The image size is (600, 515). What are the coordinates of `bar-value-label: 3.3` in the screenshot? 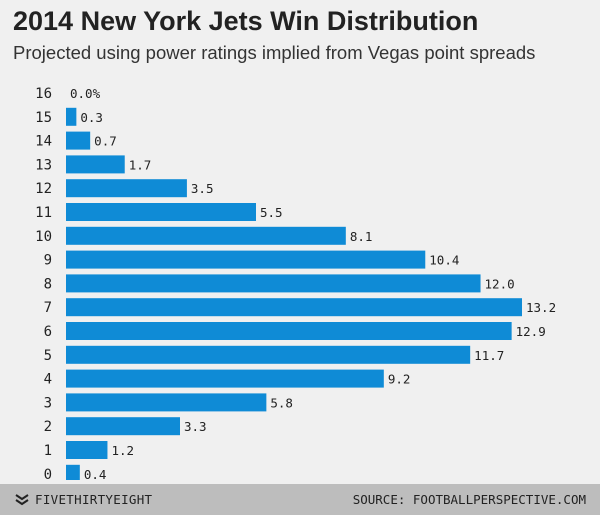 It's located at (195, 426).